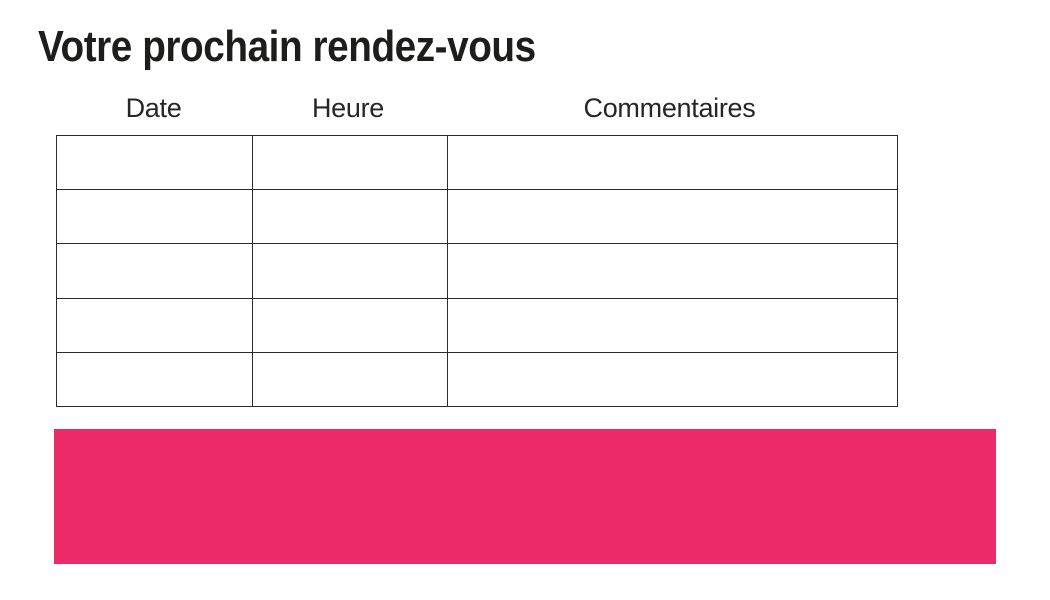 The image size is (1050, 600). What do you see at coordinates (348, 108) in the screenshot?
I see `column-header-heure: Heure` at bounding box center [348, 108].